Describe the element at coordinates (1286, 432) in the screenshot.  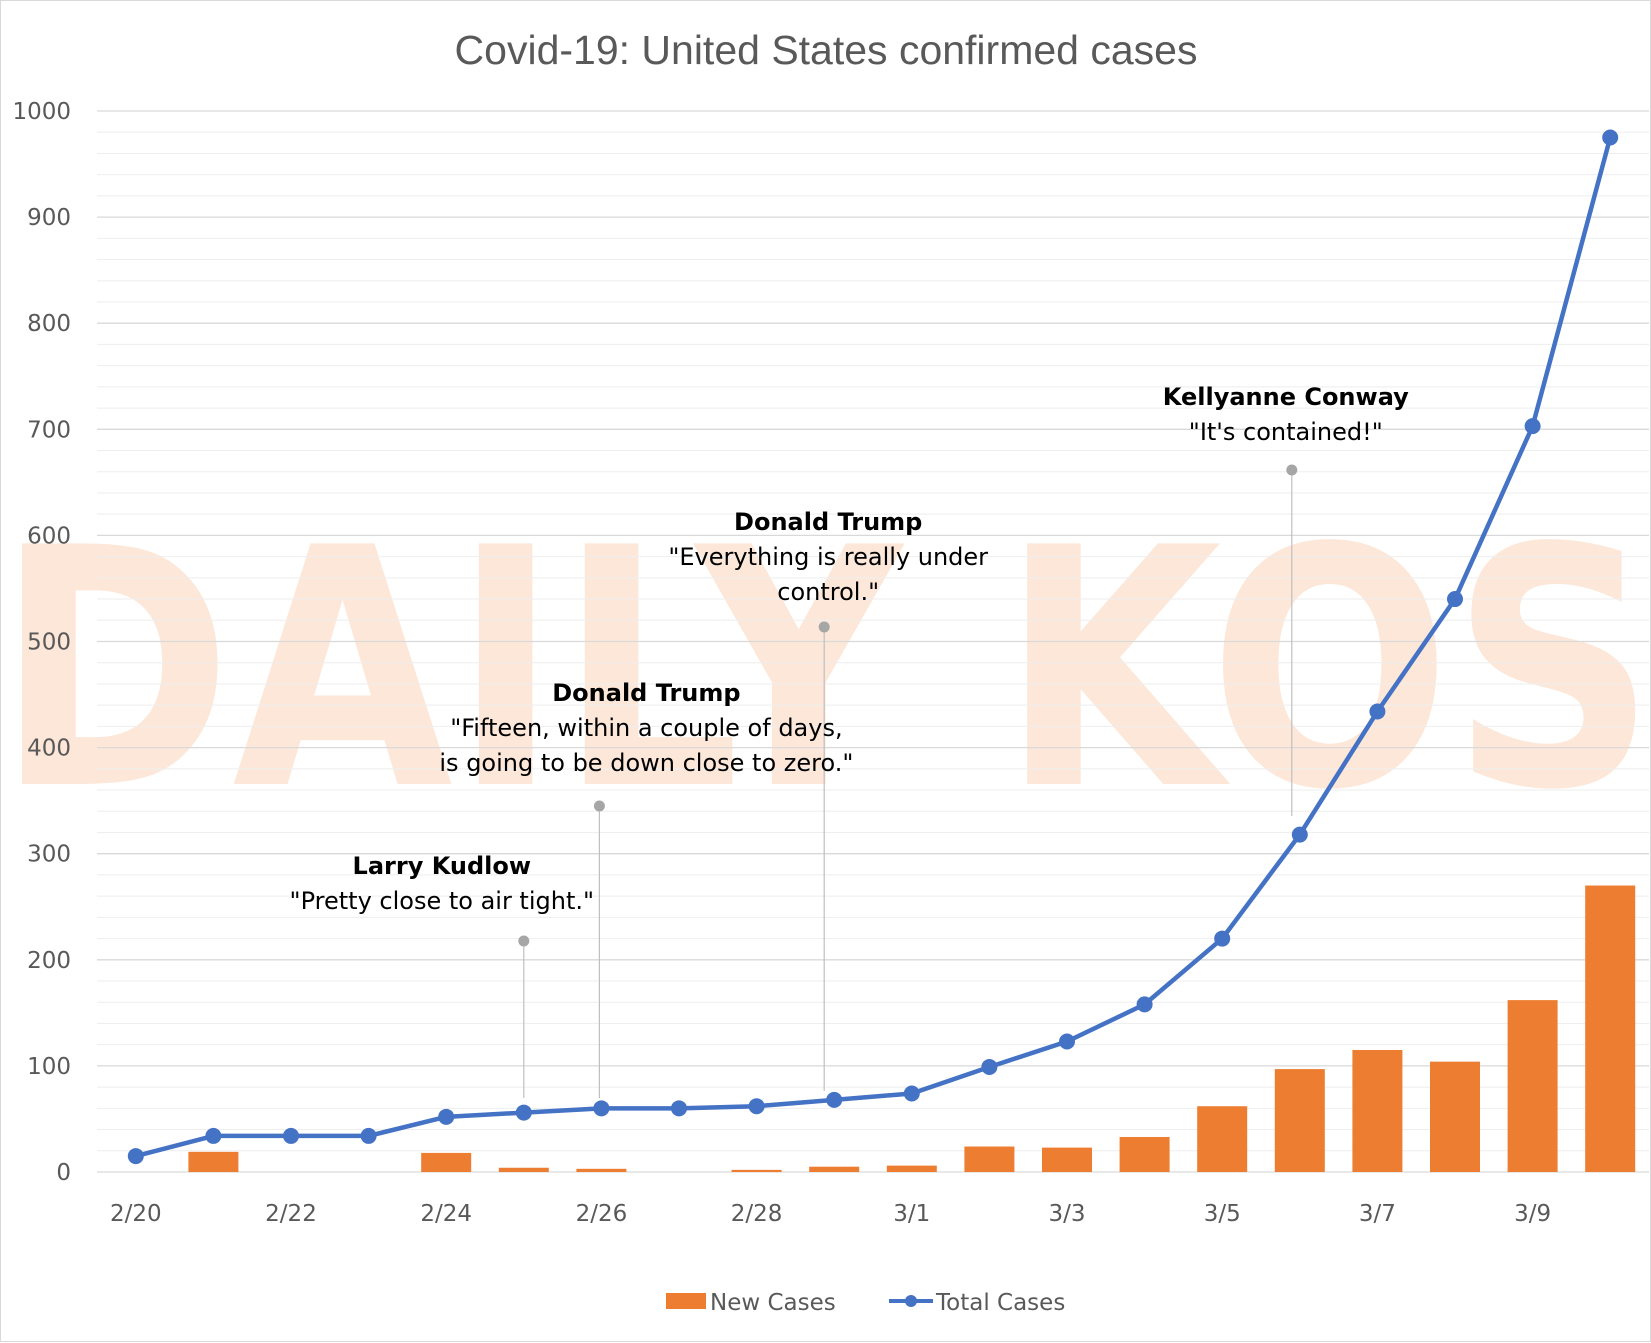
I see `annotation-quote: "It's contained!"` at that location.